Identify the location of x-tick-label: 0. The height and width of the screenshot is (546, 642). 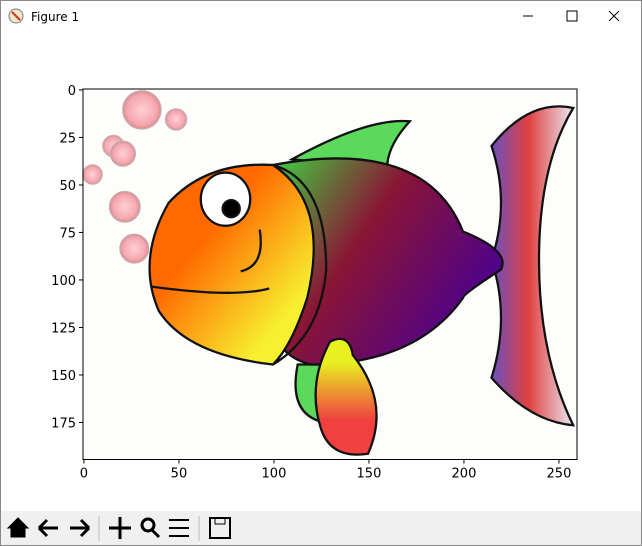
(84, 474).